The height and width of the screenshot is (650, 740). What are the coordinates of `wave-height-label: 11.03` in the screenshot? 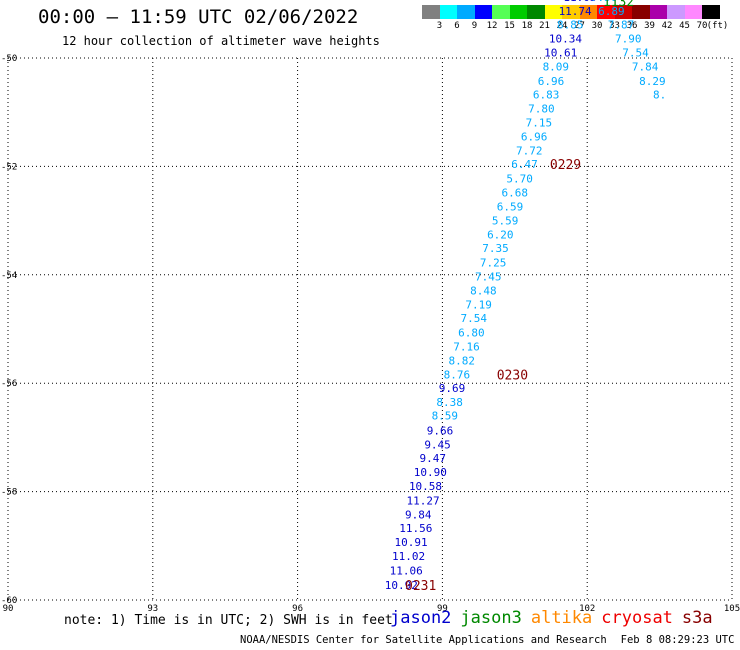 It's located at (579, 2).